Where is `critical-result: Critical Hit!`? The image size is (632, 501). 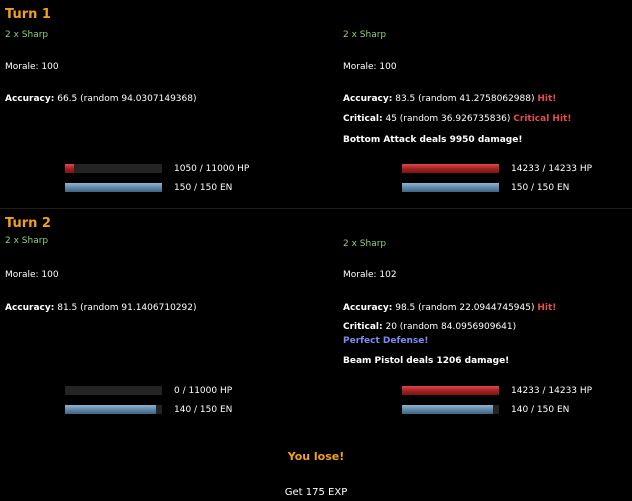 critical-result: Critical Hit! is located at coordinates (542, 119).